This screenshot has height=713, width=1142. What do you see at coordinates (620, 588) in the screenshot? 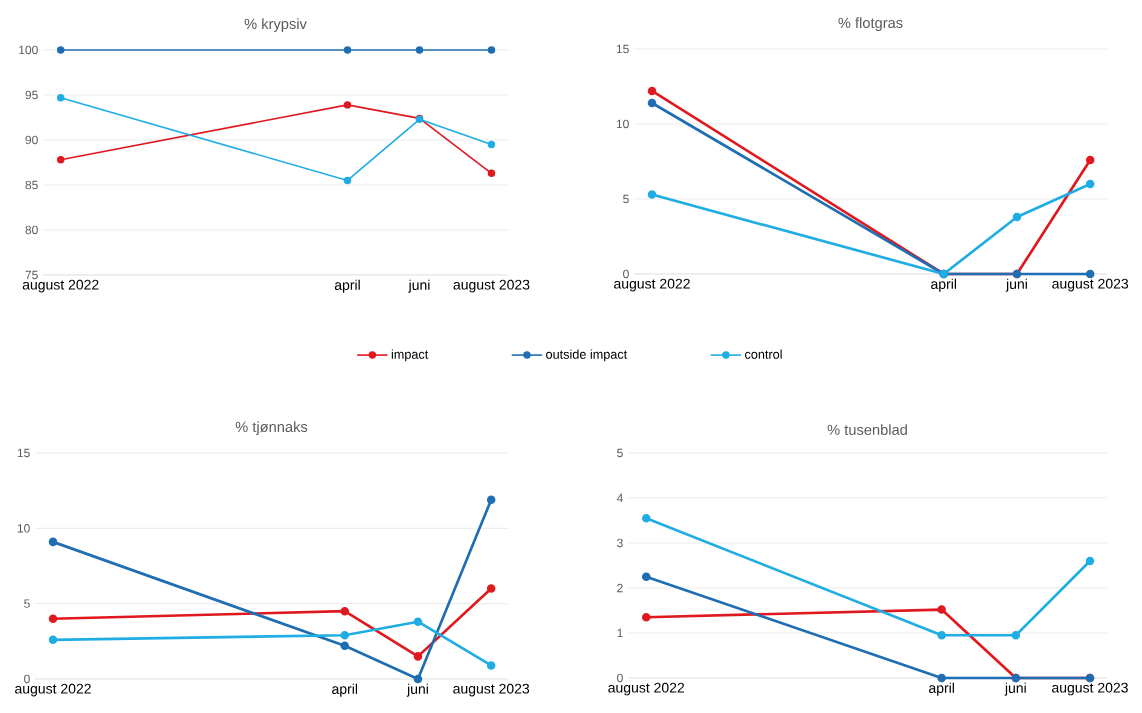
I see `y-tick-label: 2` at bounding box center [620, 588].